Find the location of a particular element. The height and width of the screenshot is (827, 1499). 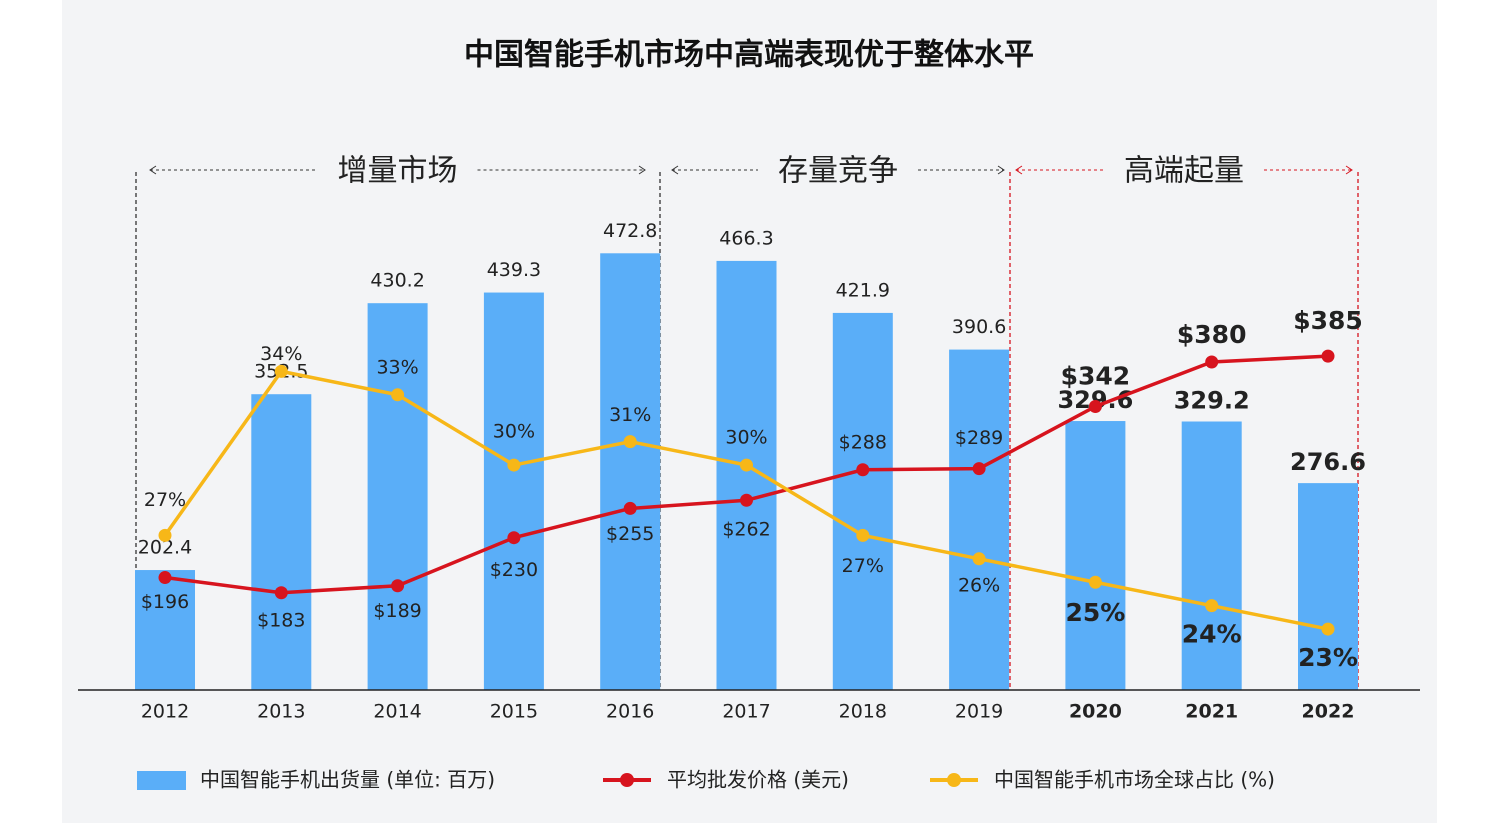

bar-value-label: 390.6 is located at coordinates (979, 327).